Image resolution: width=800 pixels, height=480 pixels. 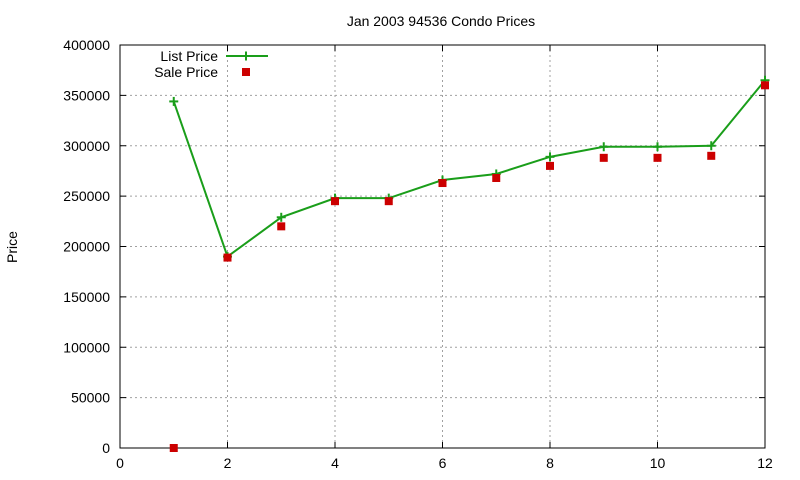 What do you see at coordinates (86, 45) in the screenshot?
I see `y-tick-label: 400000` at bounding box center [86, 45].